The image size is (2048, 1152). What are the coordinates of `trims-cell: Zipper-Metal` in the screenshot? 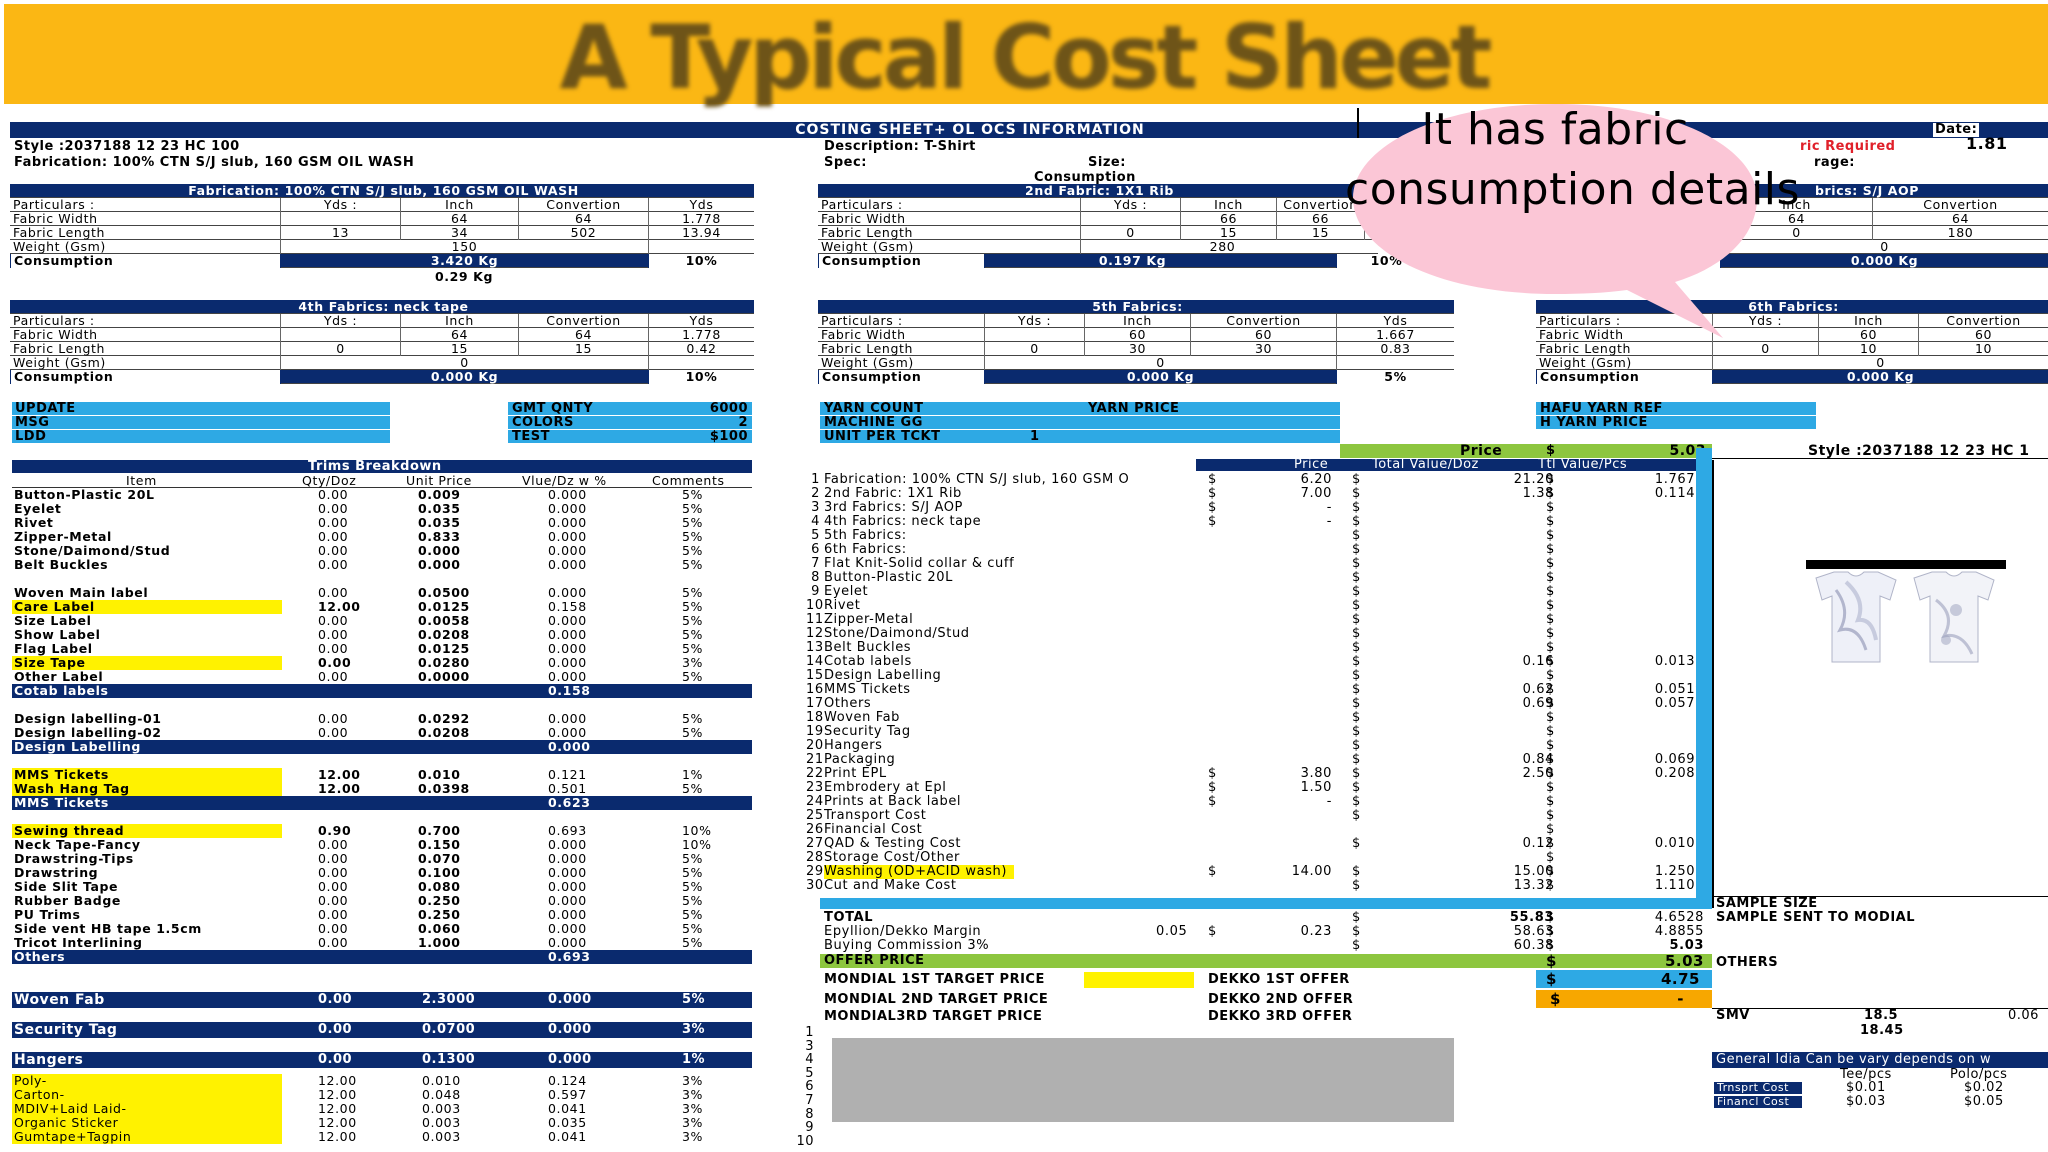 It's located at (63, 536).